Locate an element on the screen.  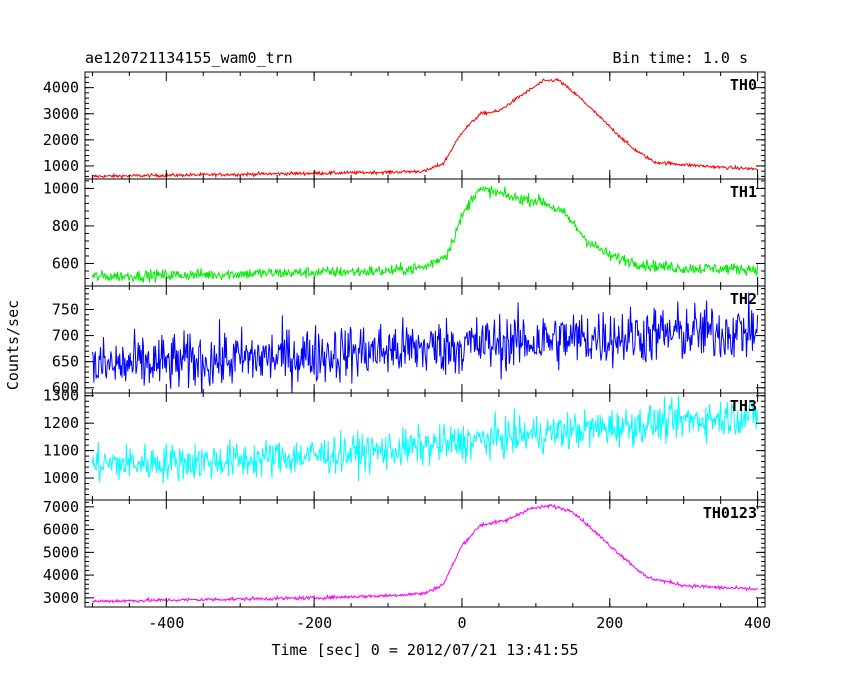
y-tick-label: 800 is located at coordinates (65, 226).